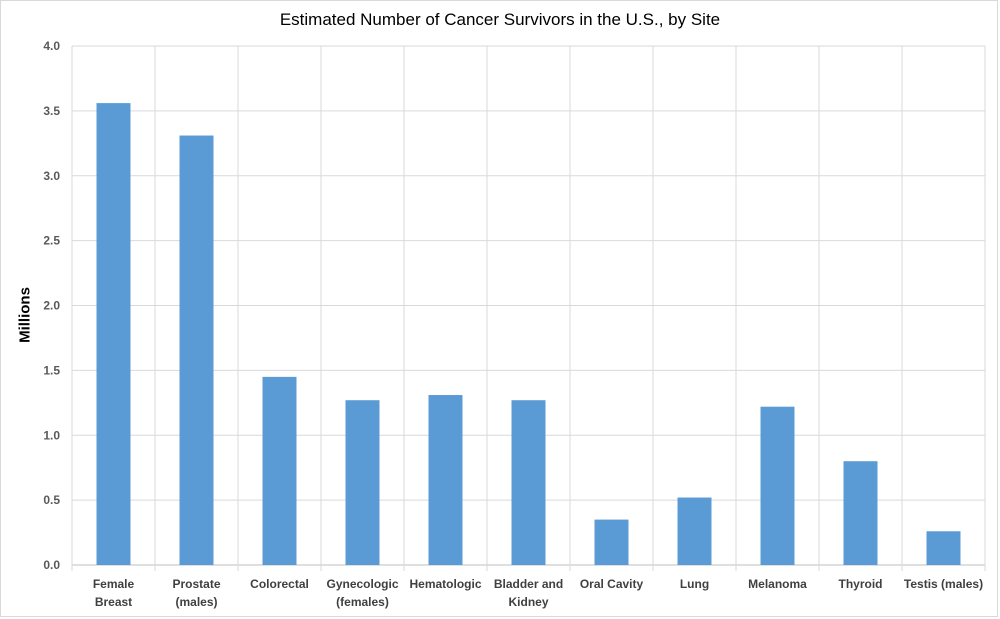  Describe the element at coordinates (694, 584) in the screenshot. I see `x-tick-label: Lung` at that location.